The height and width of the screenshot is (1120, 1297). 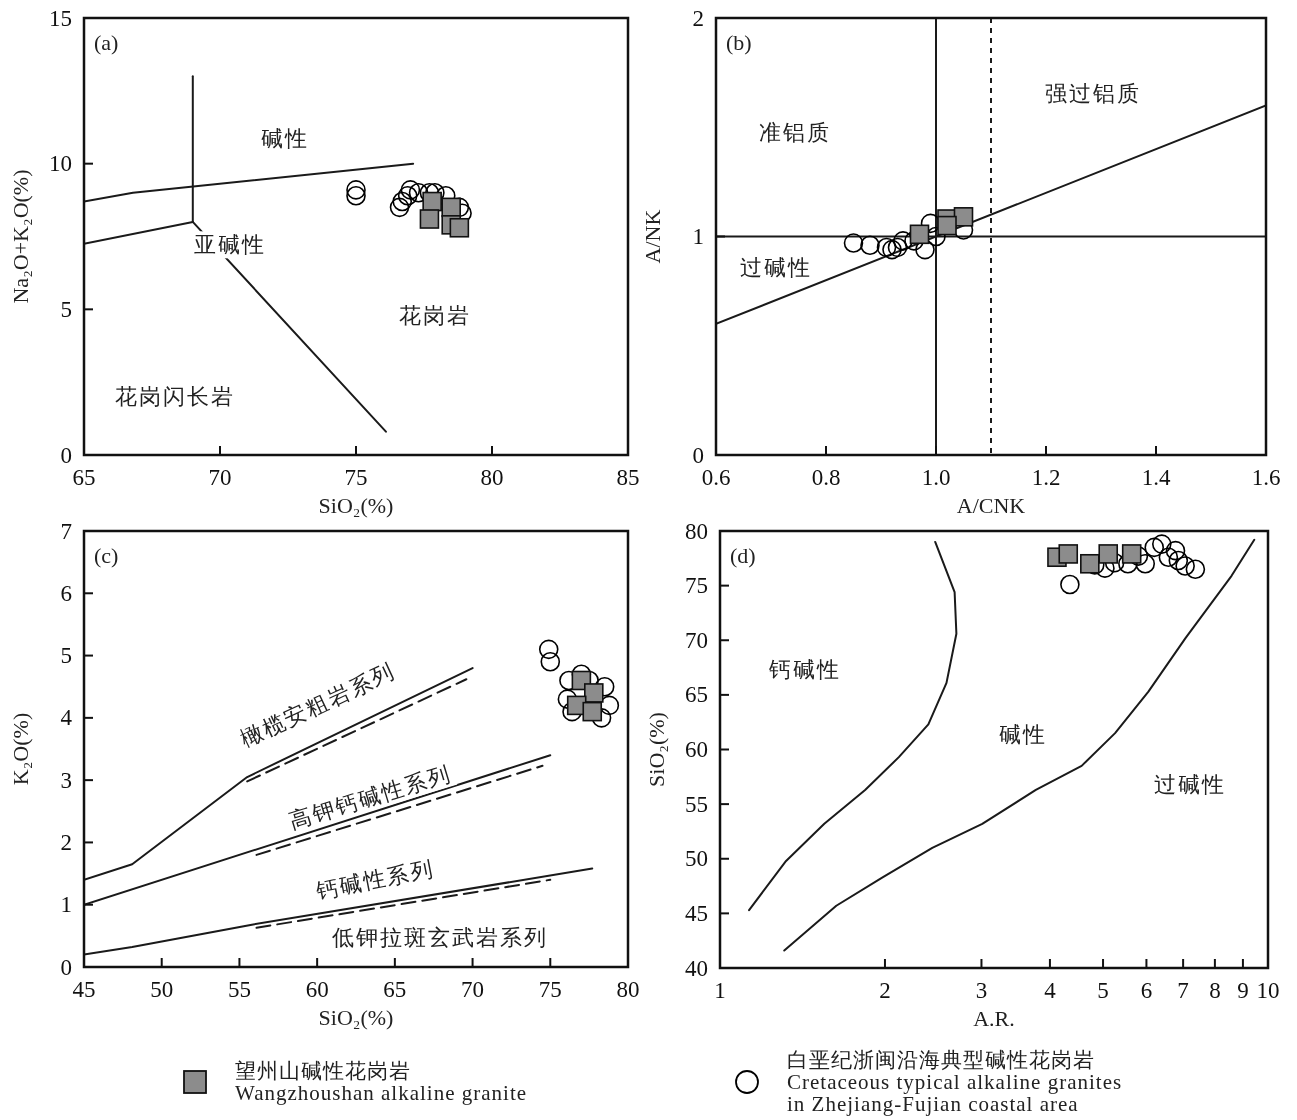 What do you see at coordinates (239, 989) in the screenshot?
I see `x-tick-label: 55` at bounding box center [239, 989].